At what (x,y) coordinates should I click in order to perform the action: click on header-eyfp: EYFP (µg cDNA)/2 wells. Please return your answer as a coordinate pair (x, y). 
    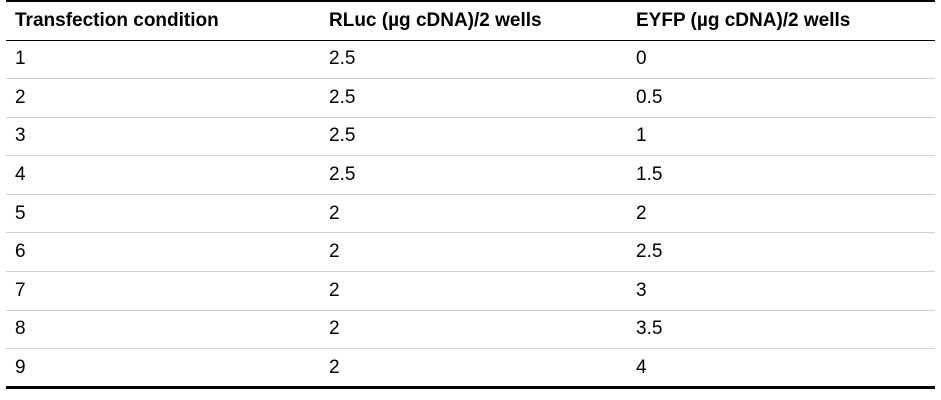
    Looking at the image, I should click on (781, 20).